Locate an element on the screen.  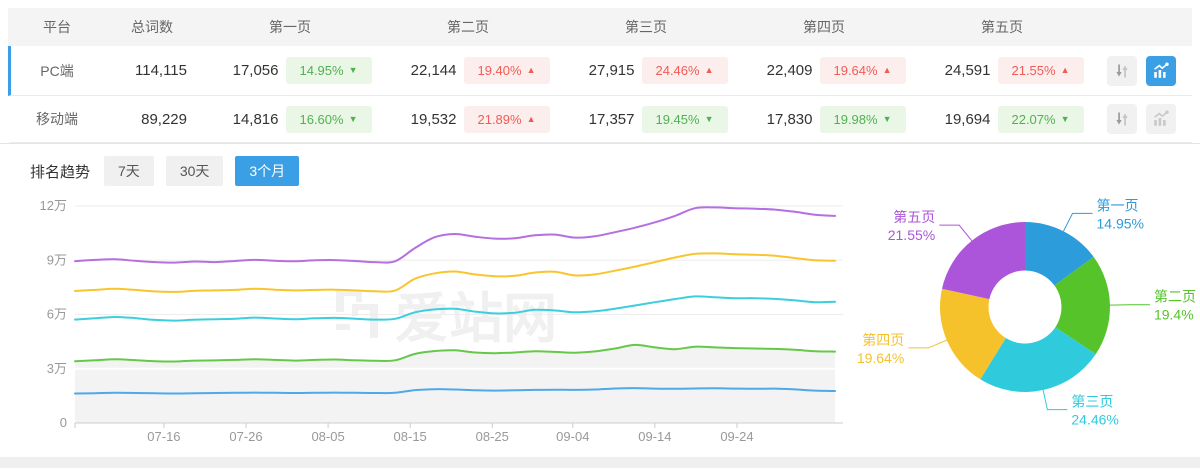
total-words-value: 114,115 is located at coordinates (161, 70).